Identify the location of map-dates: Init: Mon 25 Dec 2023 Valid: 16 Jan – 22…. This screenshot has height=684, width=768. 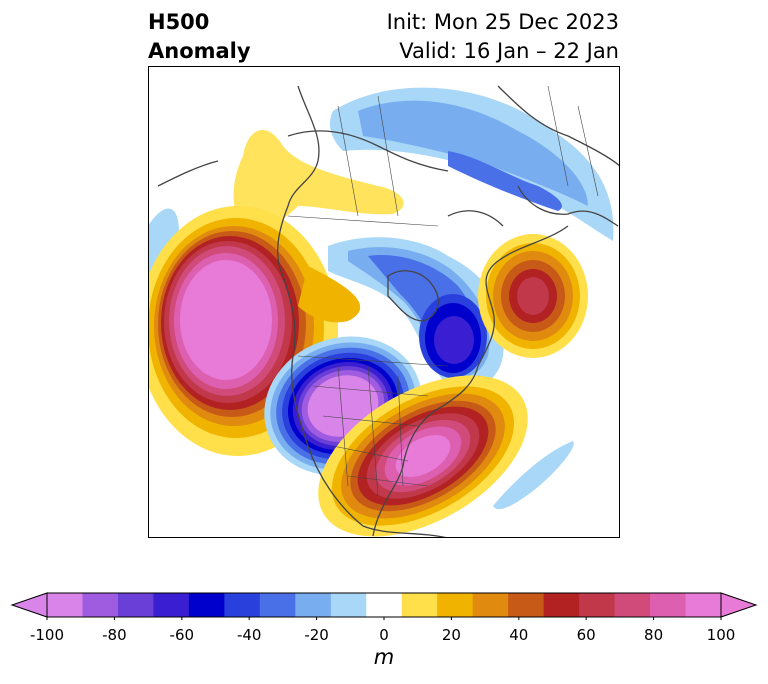
(503, 37).